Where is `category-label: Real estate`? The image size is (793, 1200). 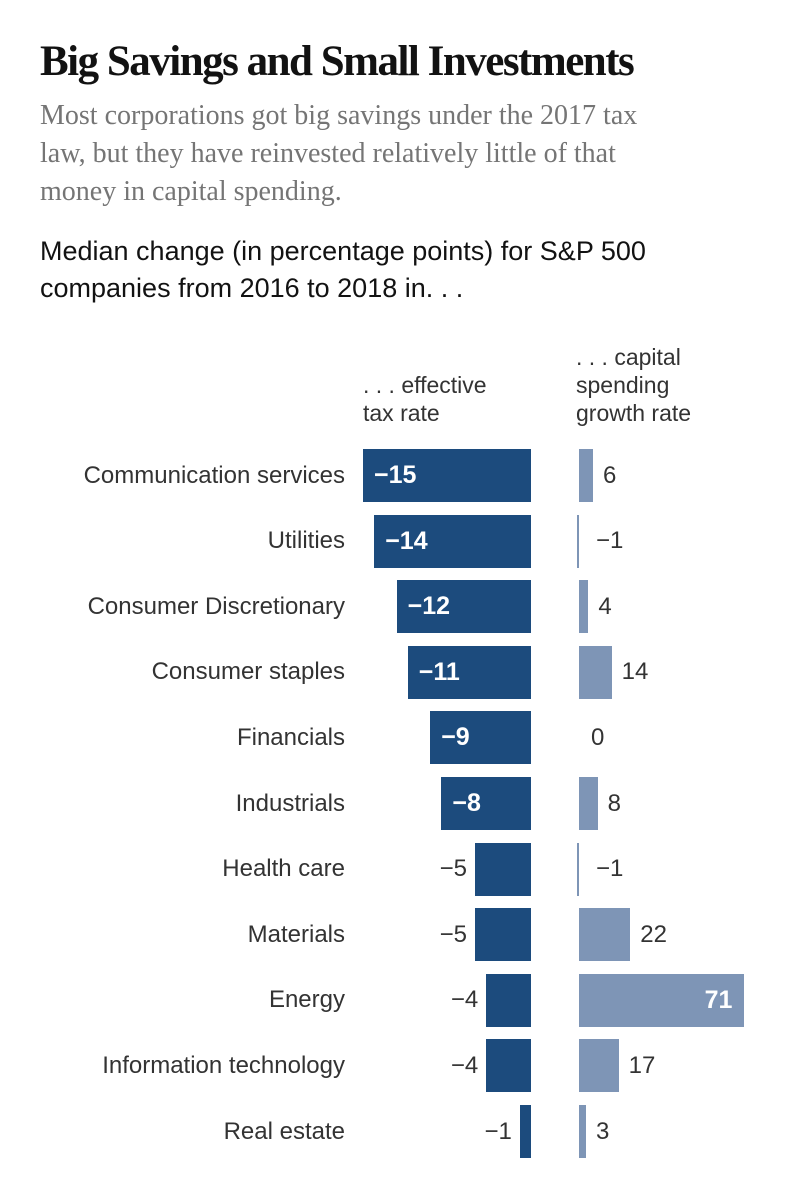 category-label: Real estate is located at coordinates (284, 1131).